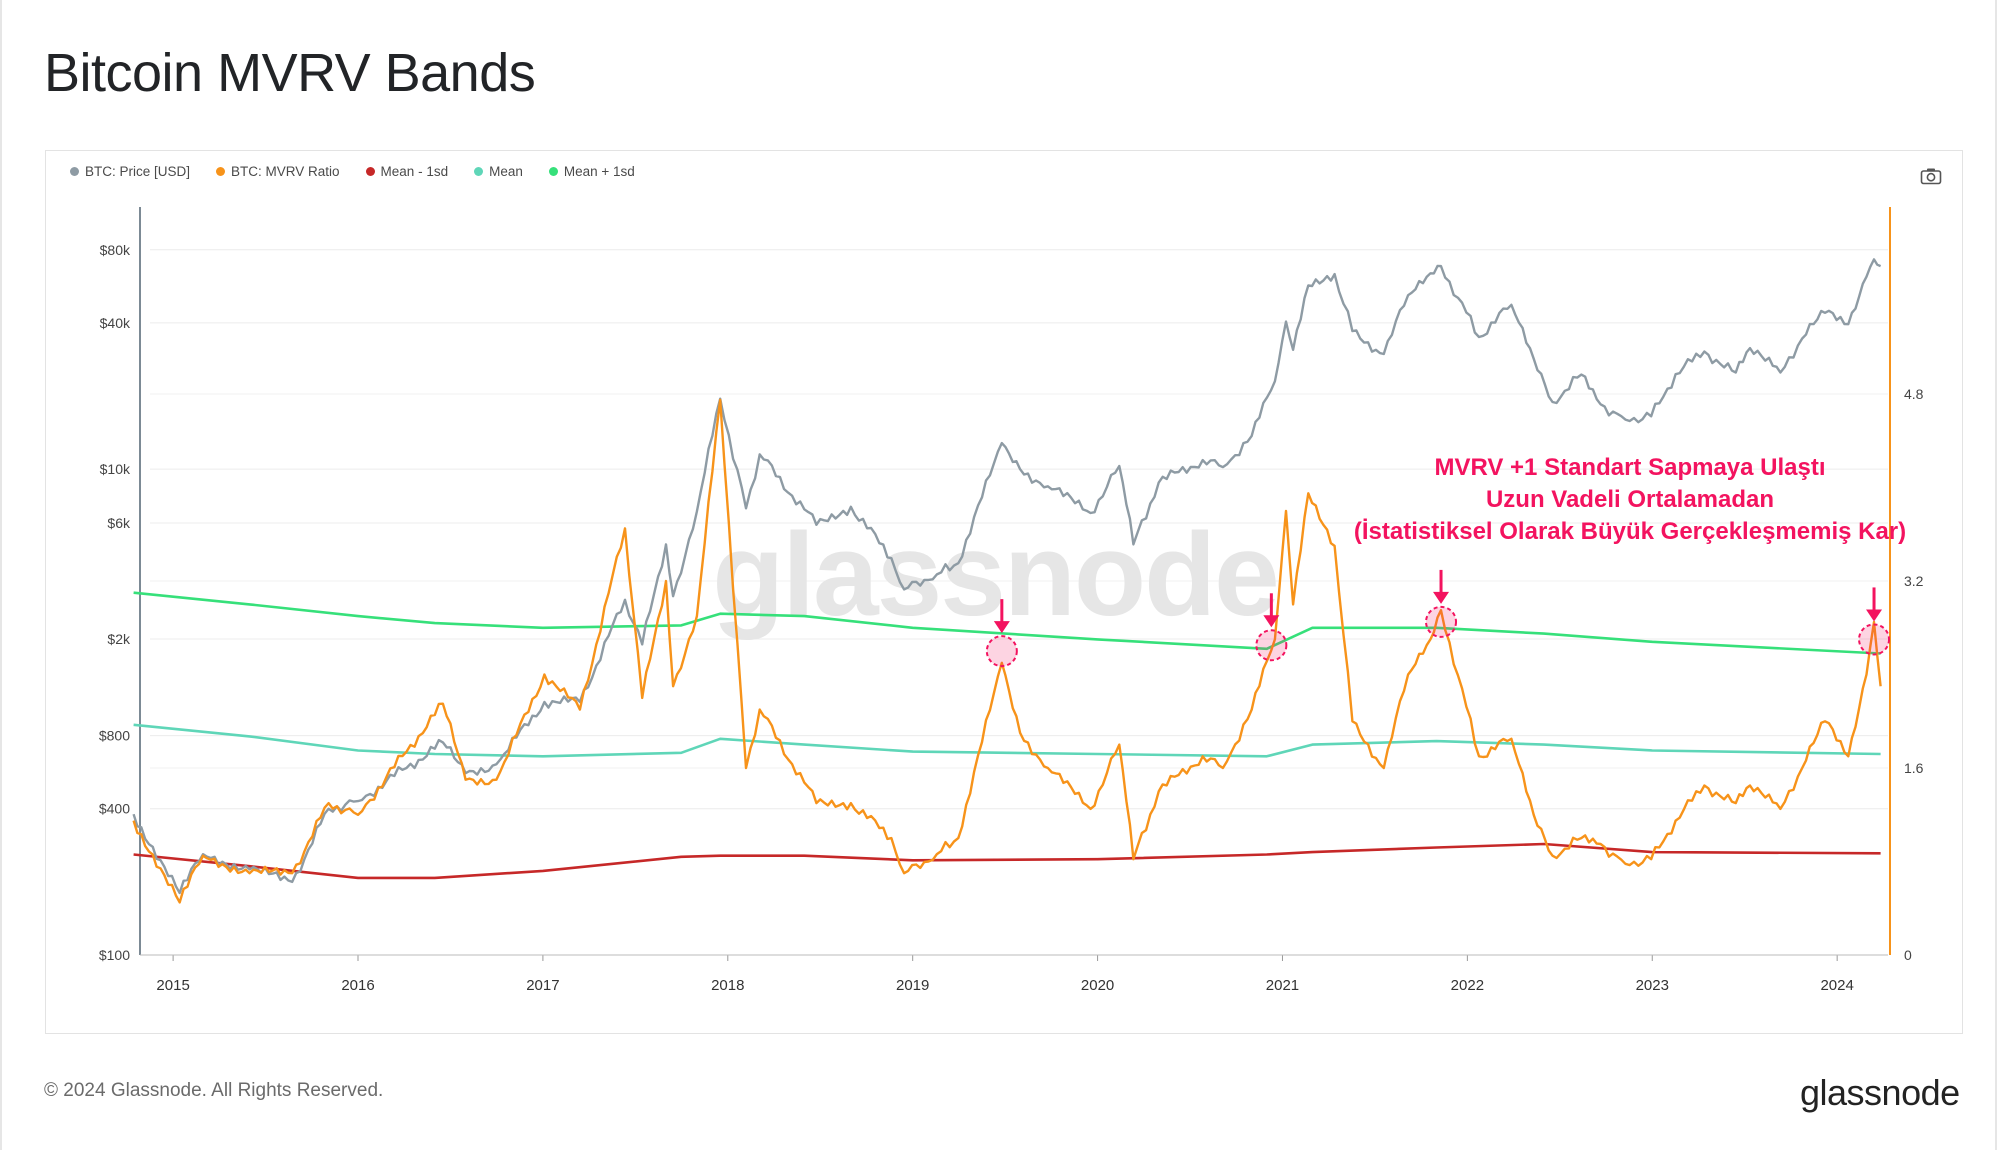 The height and width of the screenshot is (1152, 2000). Describe the element at coordinates (119, 523) in the screenshot. I see `y-left-tick-label: $6k` at that location.